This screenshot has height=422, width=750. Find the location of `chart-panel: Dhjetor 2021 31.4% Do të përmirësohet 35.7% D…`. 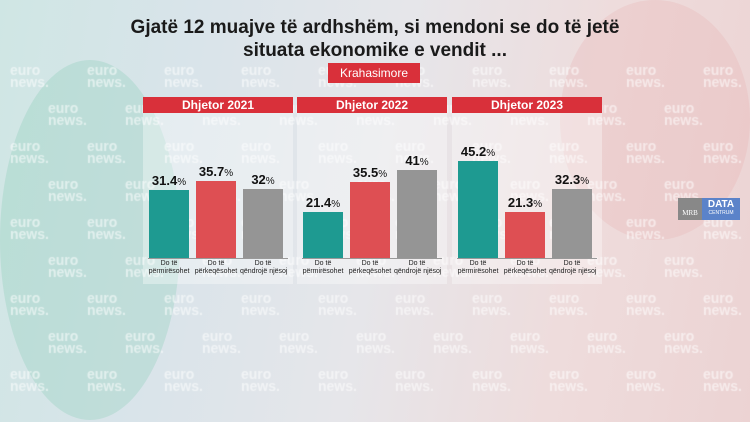

chart-panel: Dhjetor 2021 31.4% Do të përmirësohet 35.7% D… is located at coordinates (218, 190).